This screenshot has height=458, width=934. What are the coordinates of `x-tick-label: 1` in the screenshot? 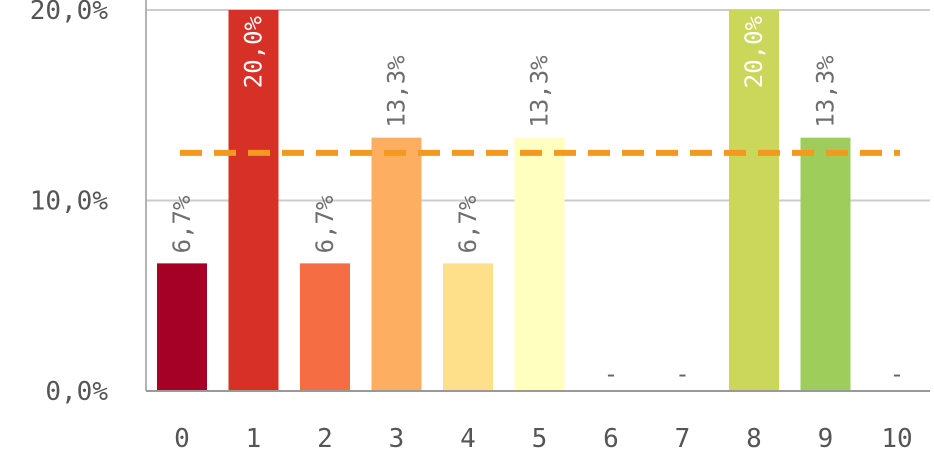 It's located at (254, 439).